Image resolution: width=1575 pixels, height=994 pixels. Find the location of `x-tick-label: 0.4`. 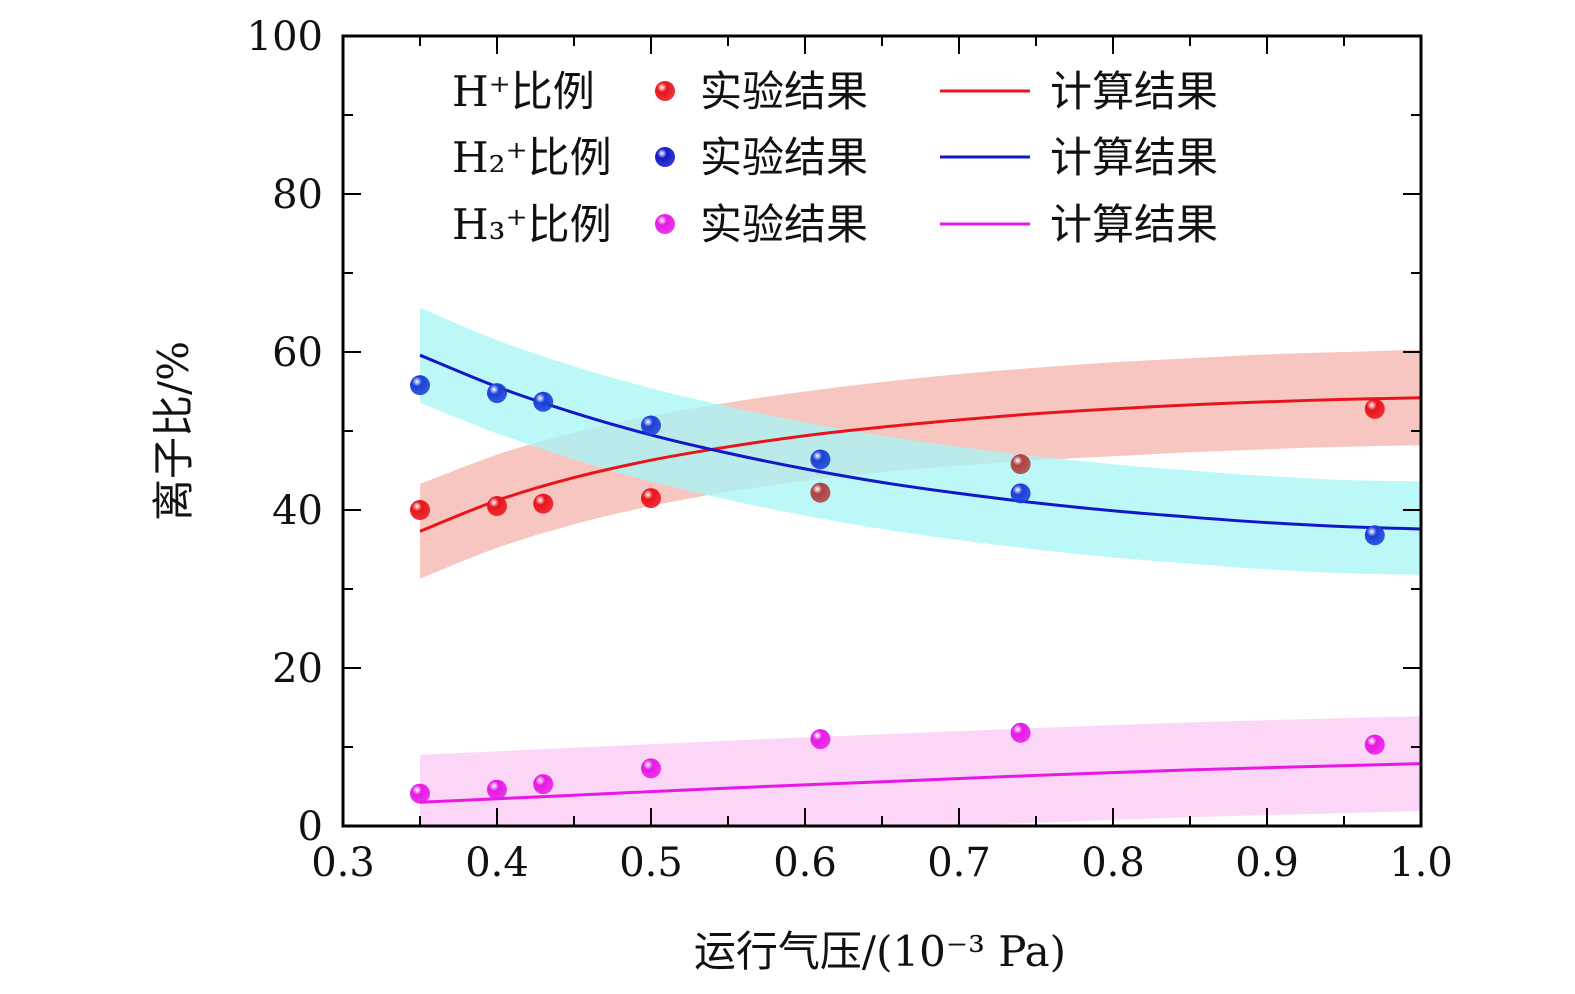

x-tick-label: 0.4 is located at coordinates (497, 863).